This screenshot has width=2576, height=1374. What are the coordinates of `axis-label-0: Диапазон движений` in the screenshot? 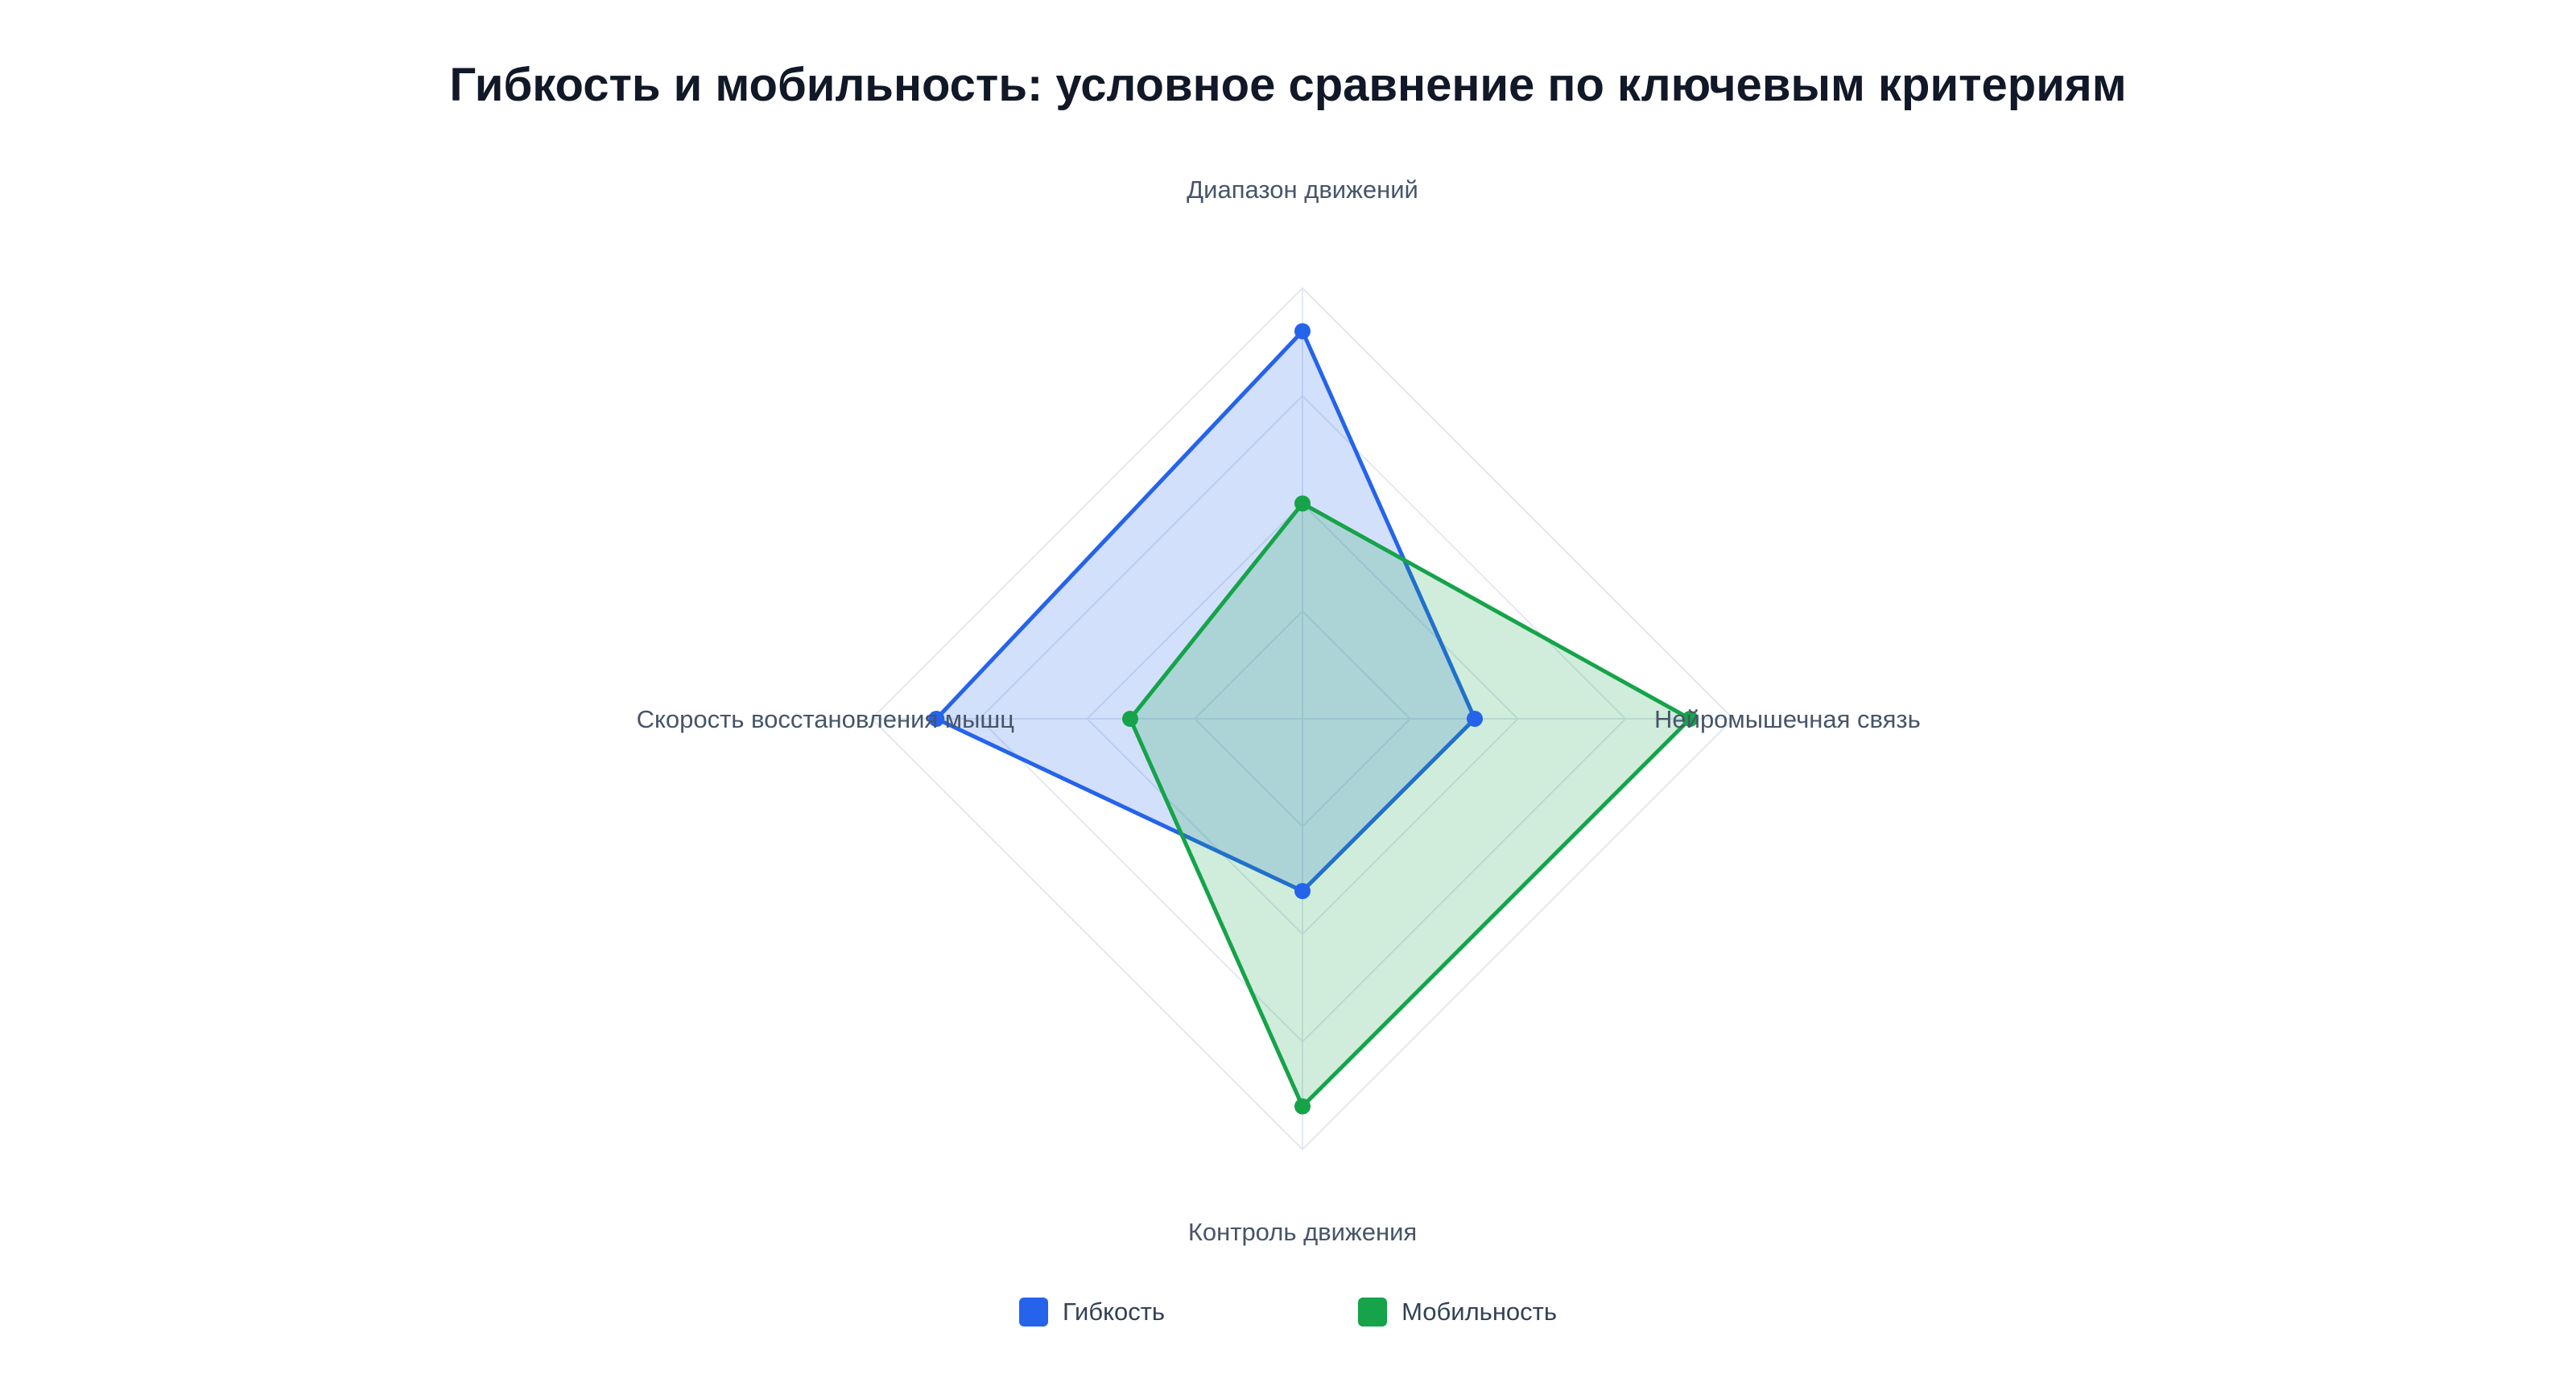 It's located at (1302, 189).